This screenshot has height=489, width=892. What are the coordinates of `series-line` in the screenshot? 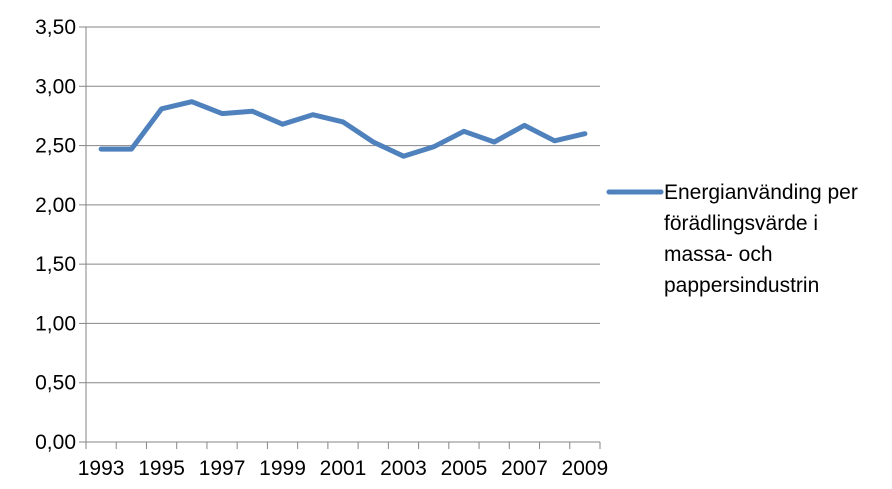 It's located at (343, 129).